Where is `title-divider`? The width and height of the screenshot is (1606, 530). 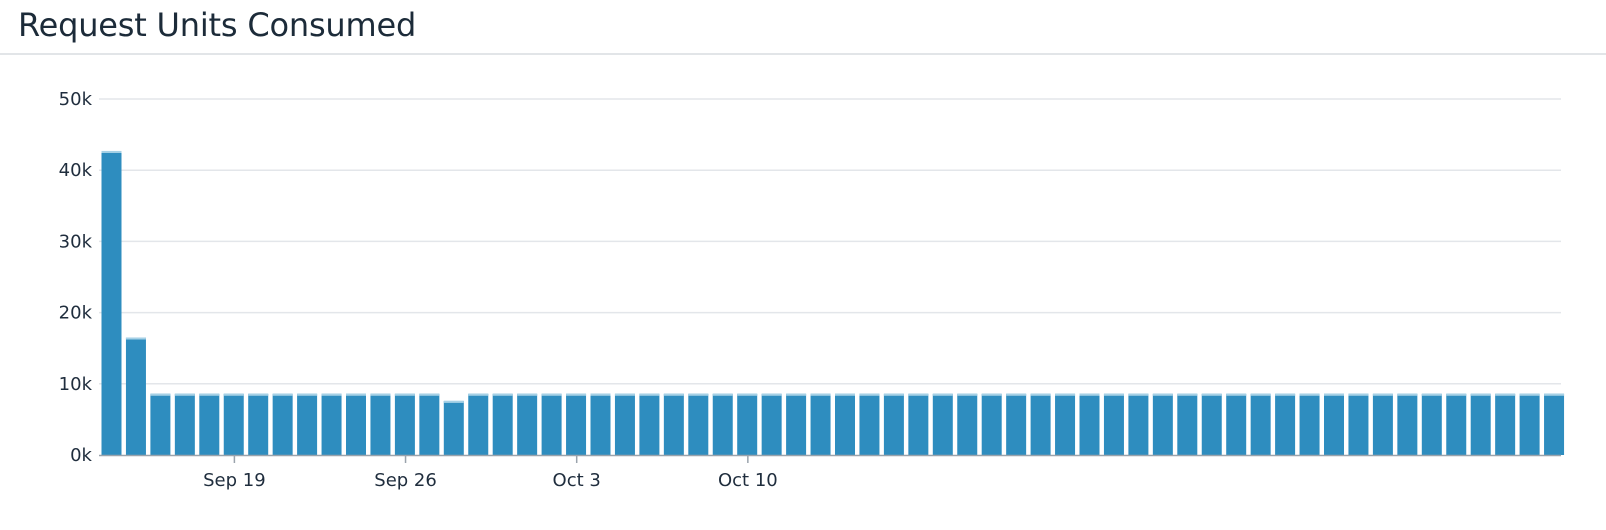 title-divider is located at coordinates (803, 54).